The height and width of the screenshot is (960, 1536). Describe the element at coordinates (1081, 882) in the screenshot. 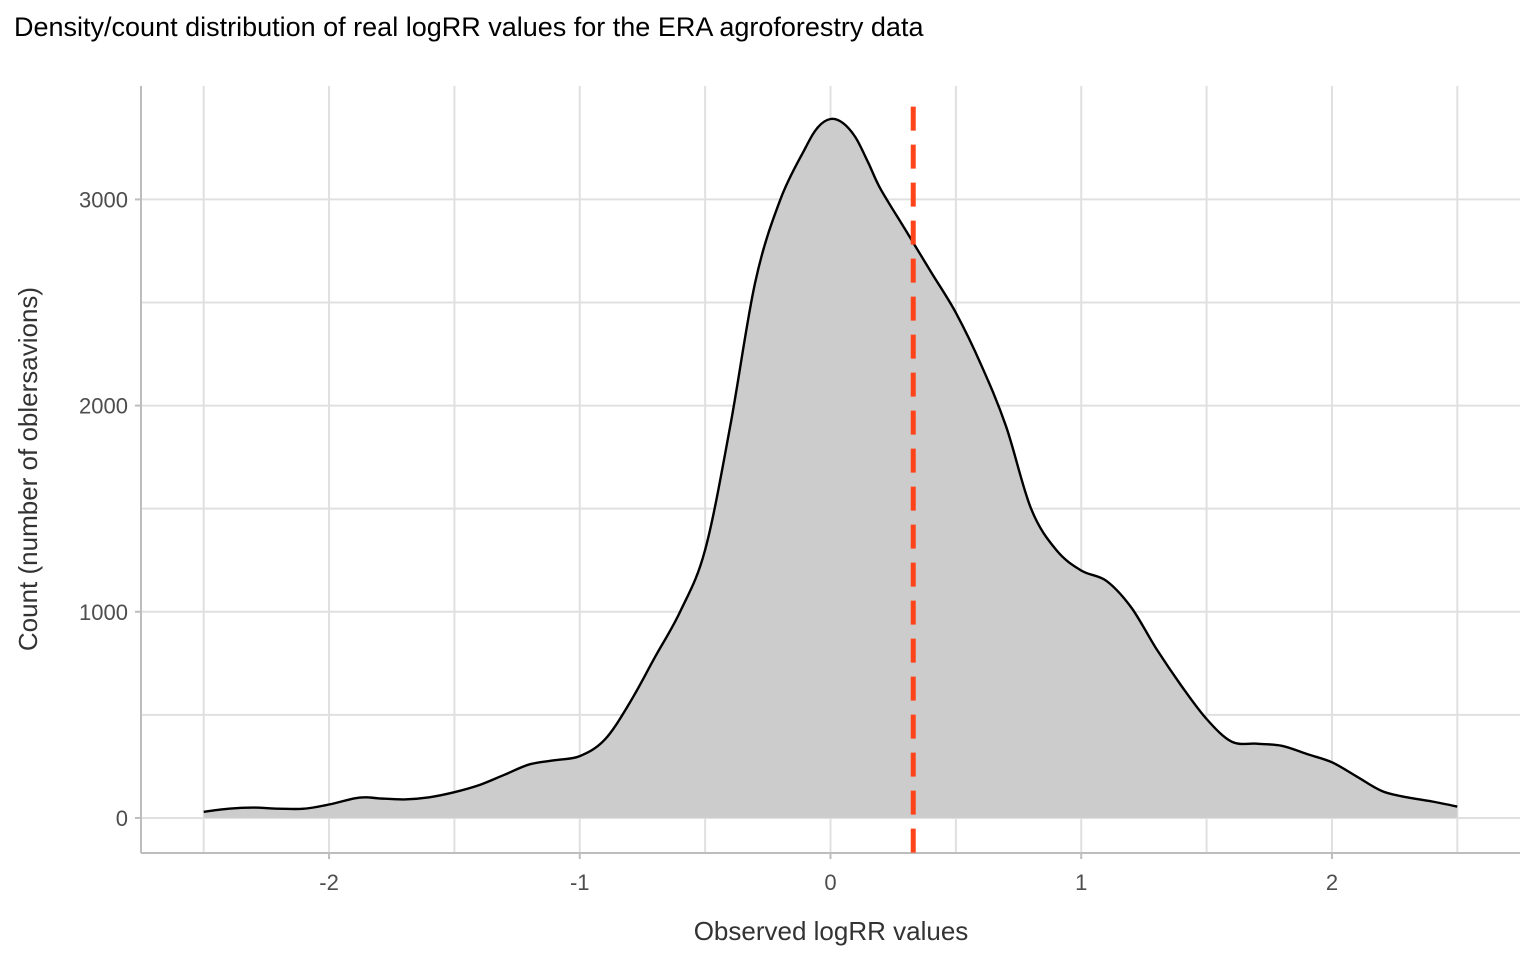

I see `x-tick-label: 1` at that location.